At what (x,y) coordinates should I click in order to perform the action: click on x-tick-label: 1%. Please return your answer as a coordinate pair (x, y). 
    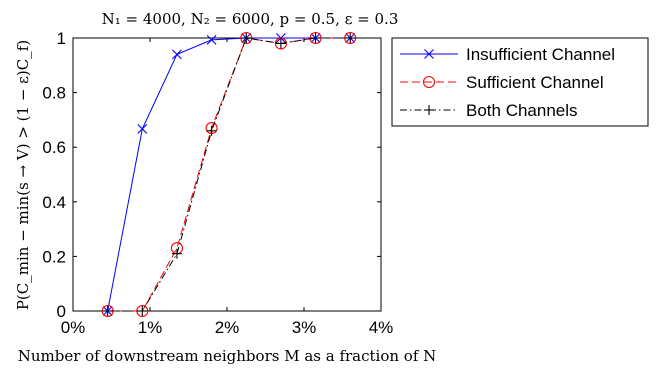
    Looking at the image, I should click on (150, 327).